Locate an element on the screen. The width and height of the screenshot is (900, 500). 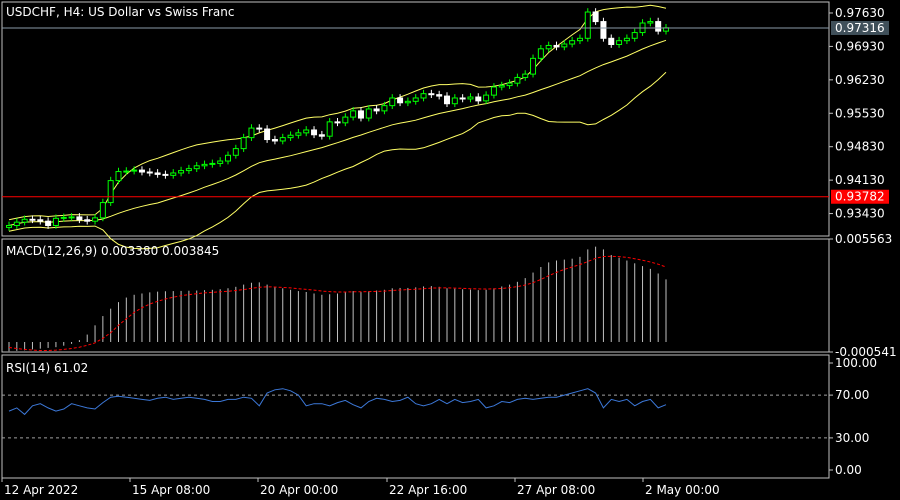
rsi-pane is located at coordinates (415, 413).